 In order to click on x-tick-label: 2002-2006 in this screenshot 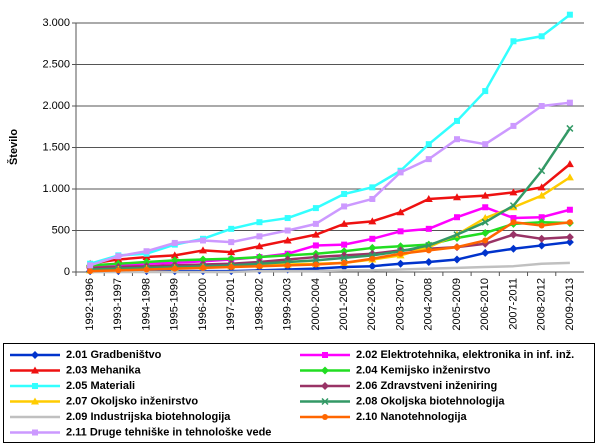, I will do `click(372, 304)`.